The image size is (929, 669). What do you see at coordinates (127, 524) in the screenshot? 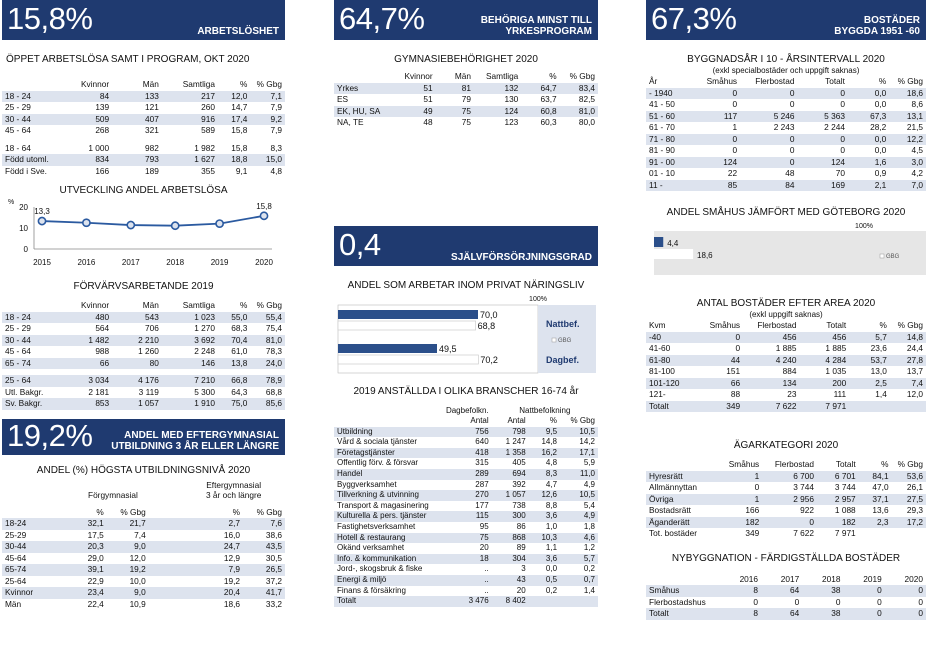
I see `table-cell: 21,7` at bounding box center [127, 524].